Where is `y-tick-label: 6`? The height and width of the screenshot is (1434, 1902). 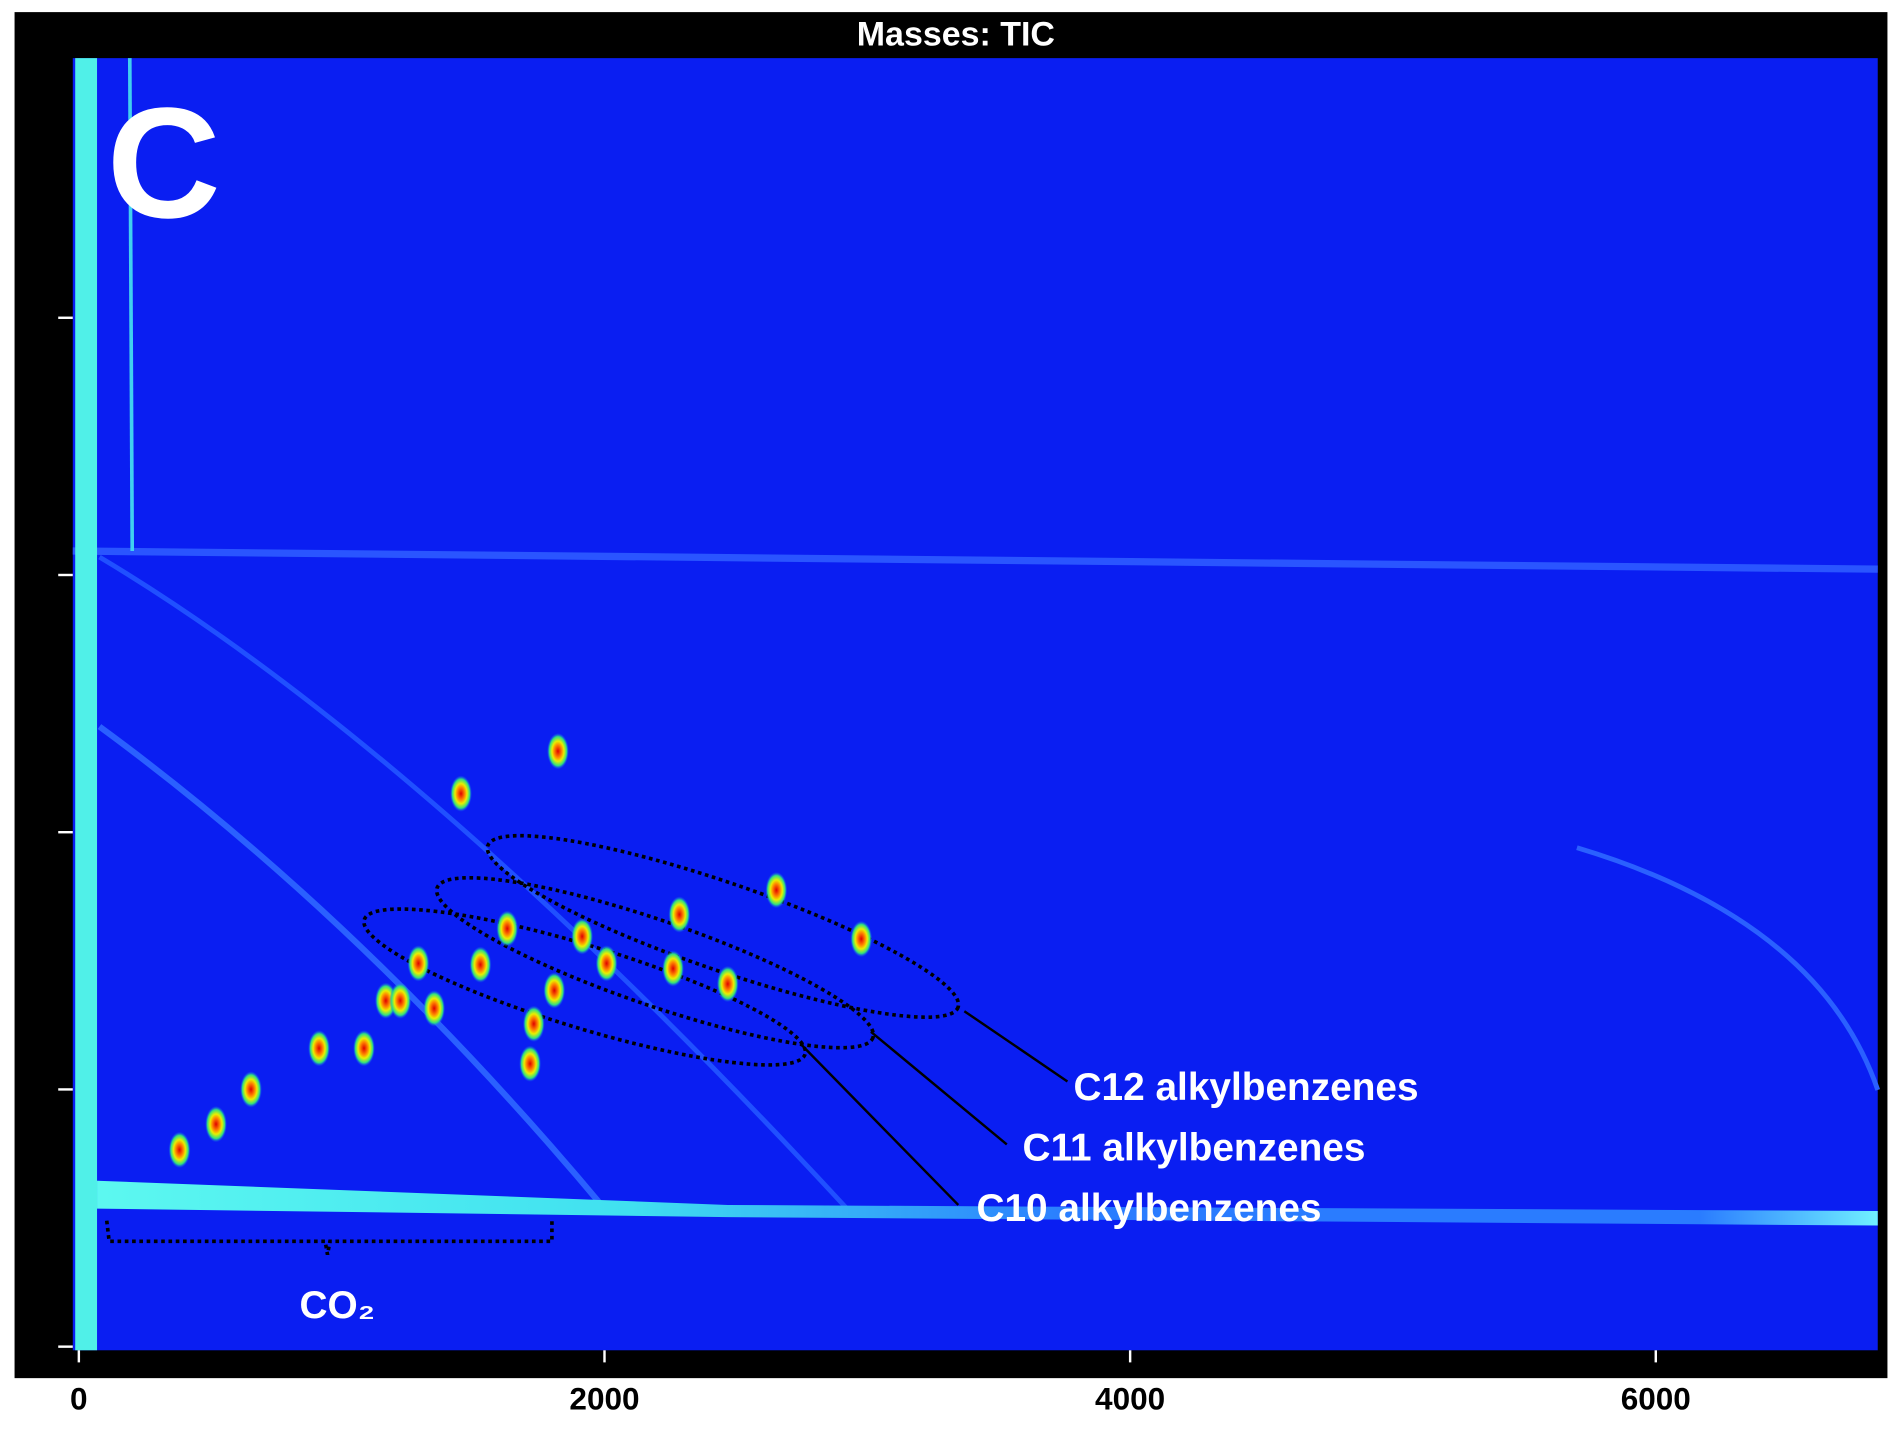
y-tick-label: 6 is located at coordinates (39, 575).